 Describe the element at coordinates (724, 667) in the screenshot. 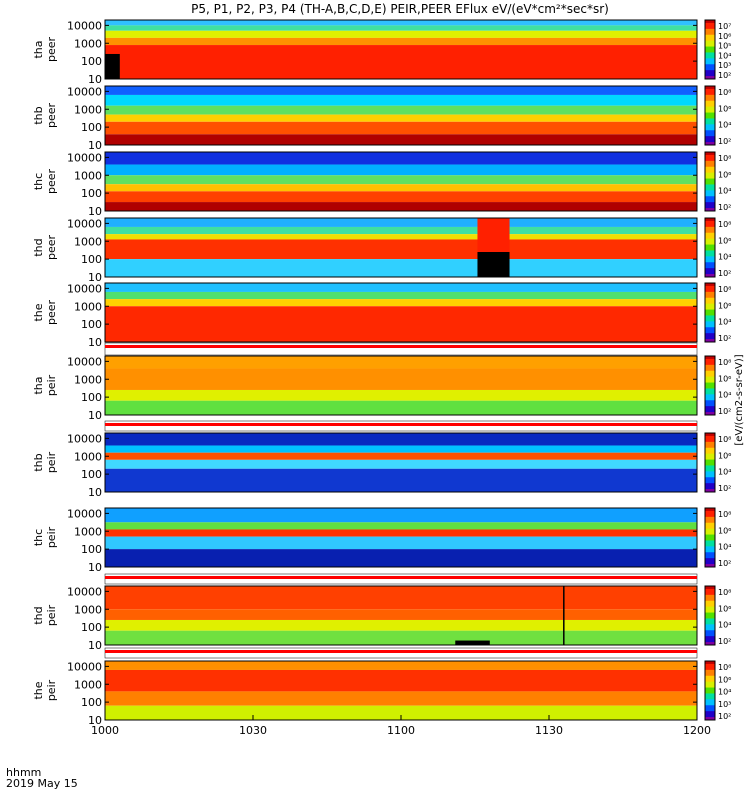

I see `colorbar-tick-label: 10⁸` at that location.